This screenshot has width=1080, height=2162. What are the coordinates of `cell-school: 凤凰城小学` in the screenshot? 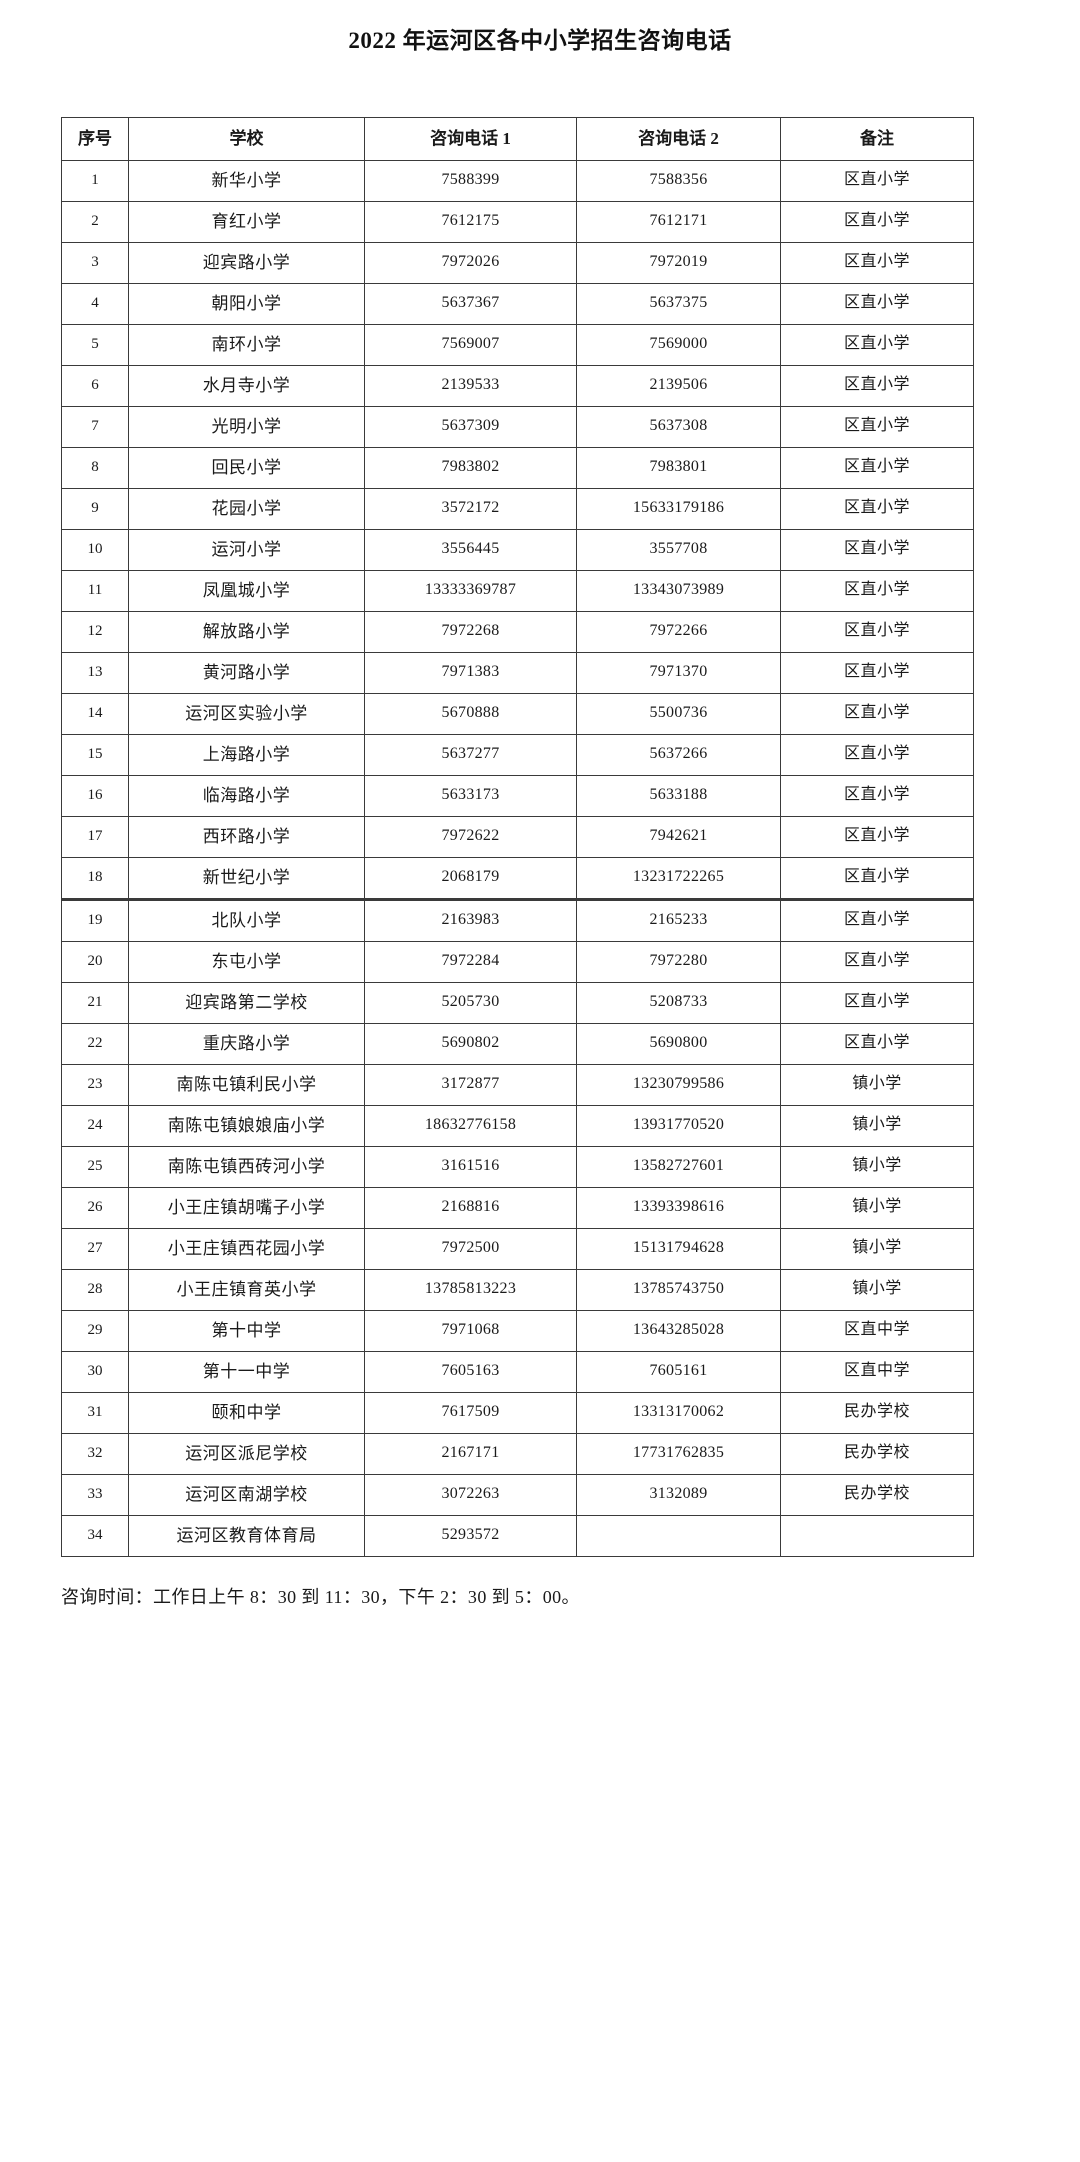 It's located at (246, 590).